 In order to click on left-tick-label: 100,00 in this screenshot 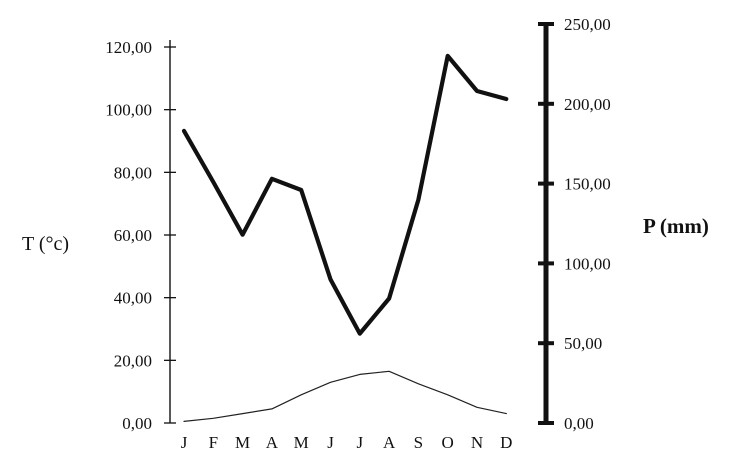, I will do `click(128, 110)`.